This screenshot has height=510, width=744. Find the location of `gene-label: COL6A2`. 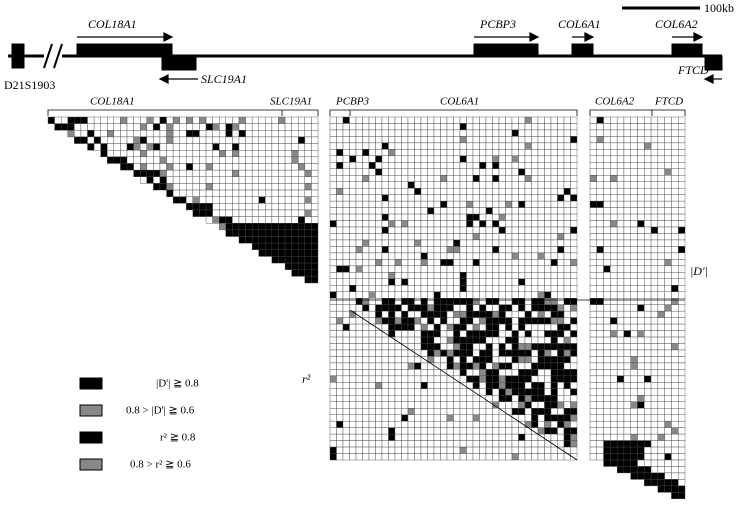

gene-label: COL6A2 is located at coordinates (676, 24).